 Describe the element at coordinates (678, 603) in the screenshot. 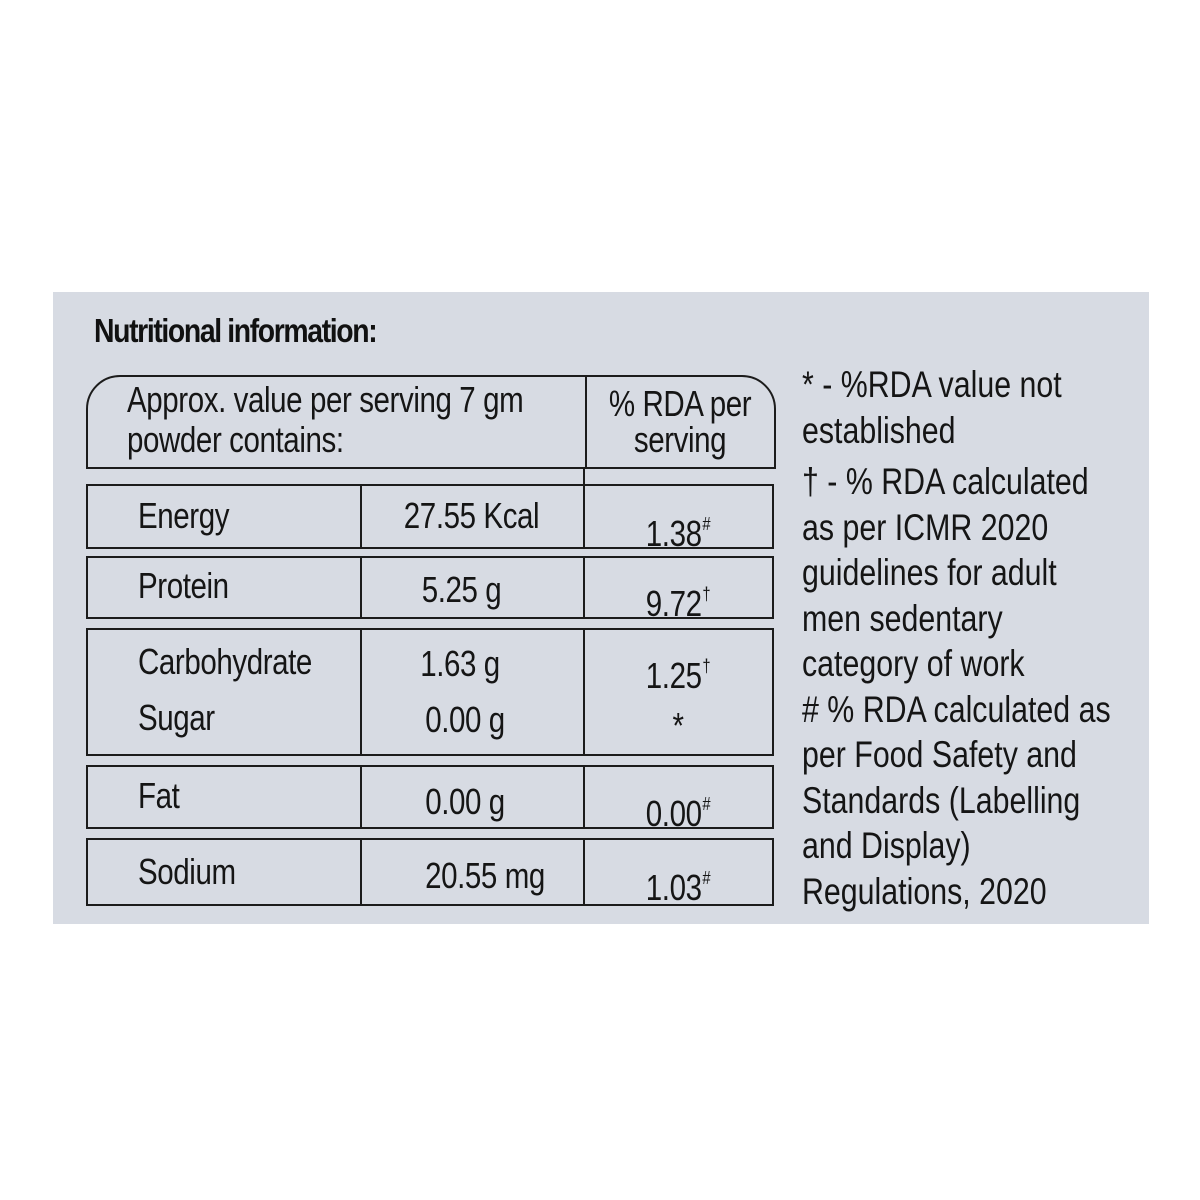

I see `nutrient-rda: 9.72†` at that location.